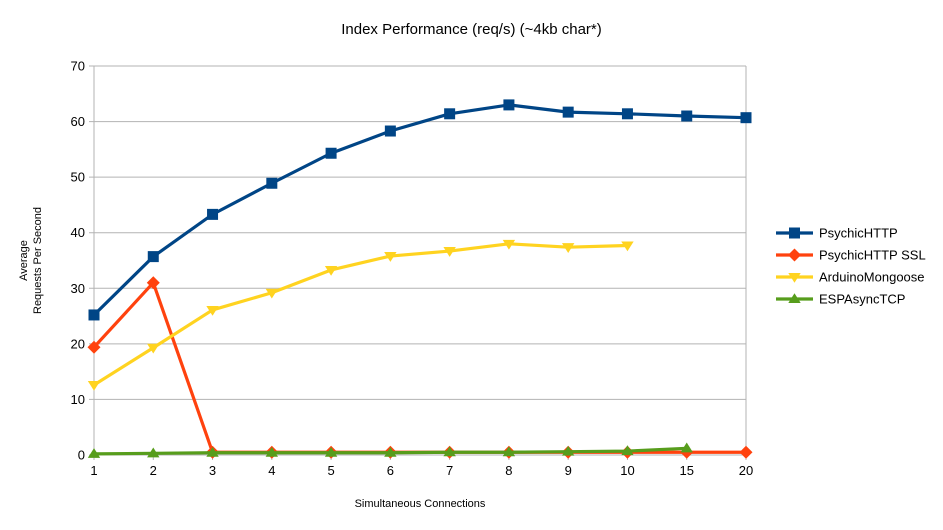 The width and height of the screenshot is (943, 530). Describe the element at coordinates (508, 470) in the screenshot. I see `x-tick-label: 8` at that location.